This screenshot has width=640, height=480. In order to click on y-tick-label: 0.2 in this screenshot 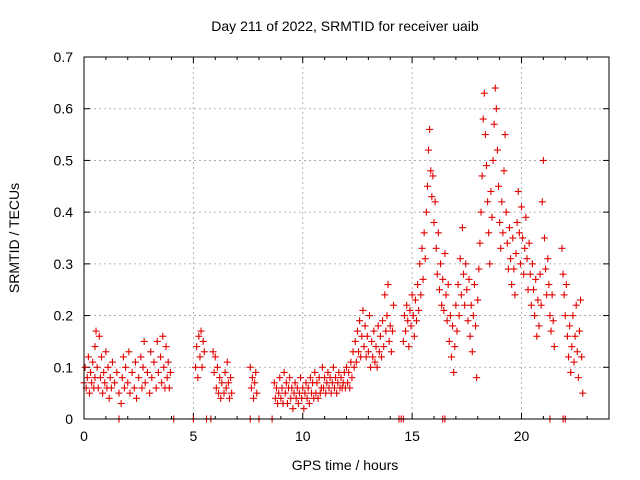, I will do `click(64, 316)`.